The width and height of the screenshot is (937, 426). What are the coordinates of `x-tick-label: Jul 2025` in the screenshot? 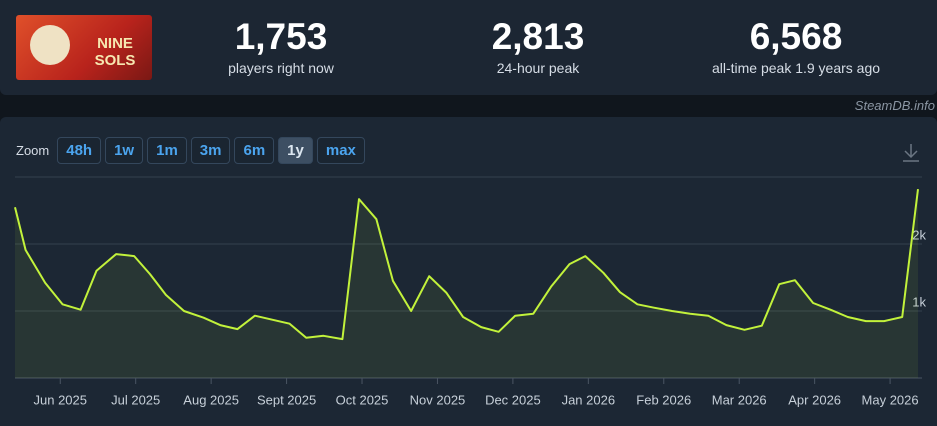 It's located at (135, 399).